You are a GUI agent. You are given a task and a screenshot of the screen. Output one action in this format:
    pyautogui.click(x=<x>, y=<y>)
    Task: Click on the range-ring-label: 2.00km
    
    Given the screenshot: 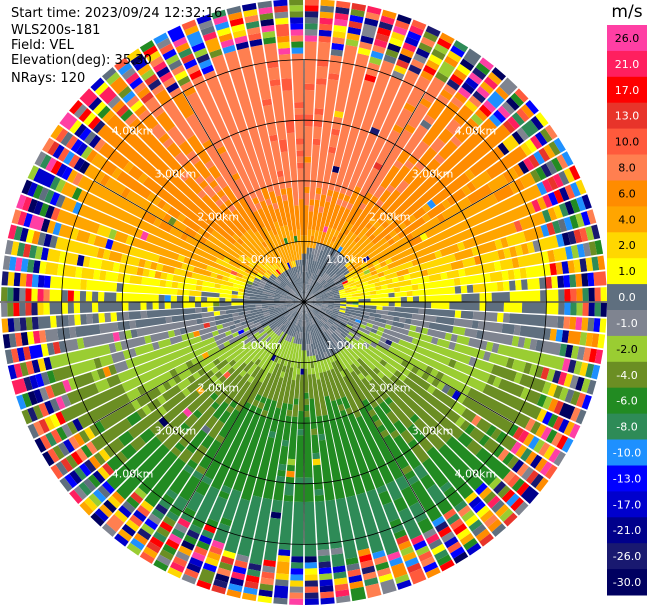 What is the action you would take?
    pyautogui.click(x=390, y=388)
    